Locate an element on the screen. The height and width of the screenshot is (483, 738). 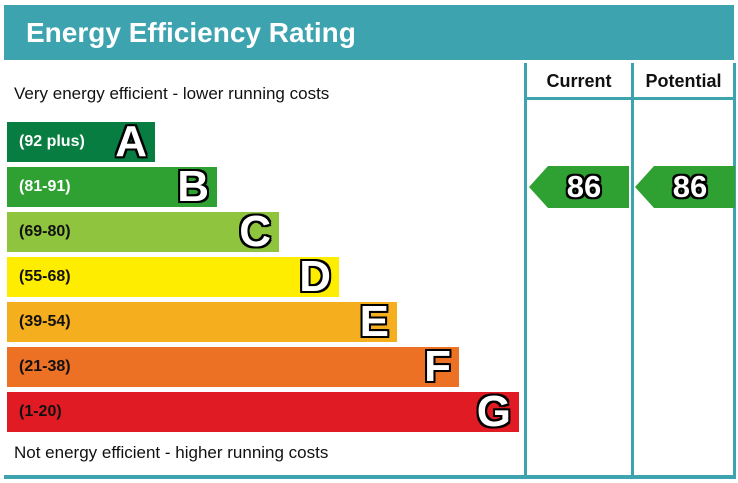
band-c-letter: C is located at coordinates (255, 231).